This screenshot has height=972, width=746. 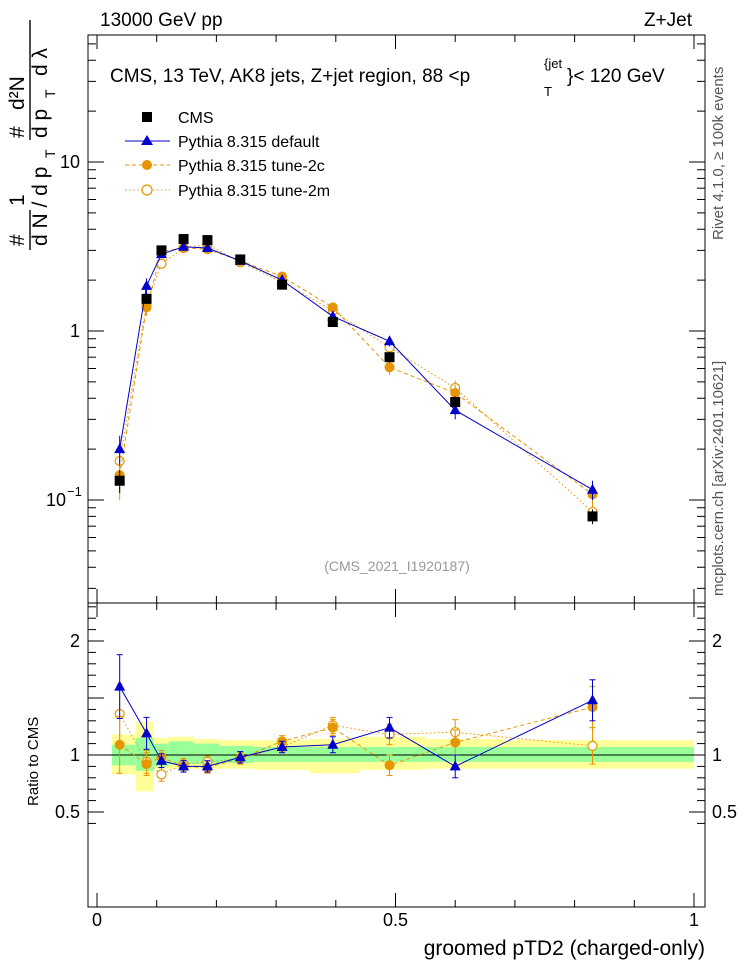 What do you see at coordinates (147, 190) in the screenshot?
I see `legend-marker-2m` at bounding box center [147, 190].